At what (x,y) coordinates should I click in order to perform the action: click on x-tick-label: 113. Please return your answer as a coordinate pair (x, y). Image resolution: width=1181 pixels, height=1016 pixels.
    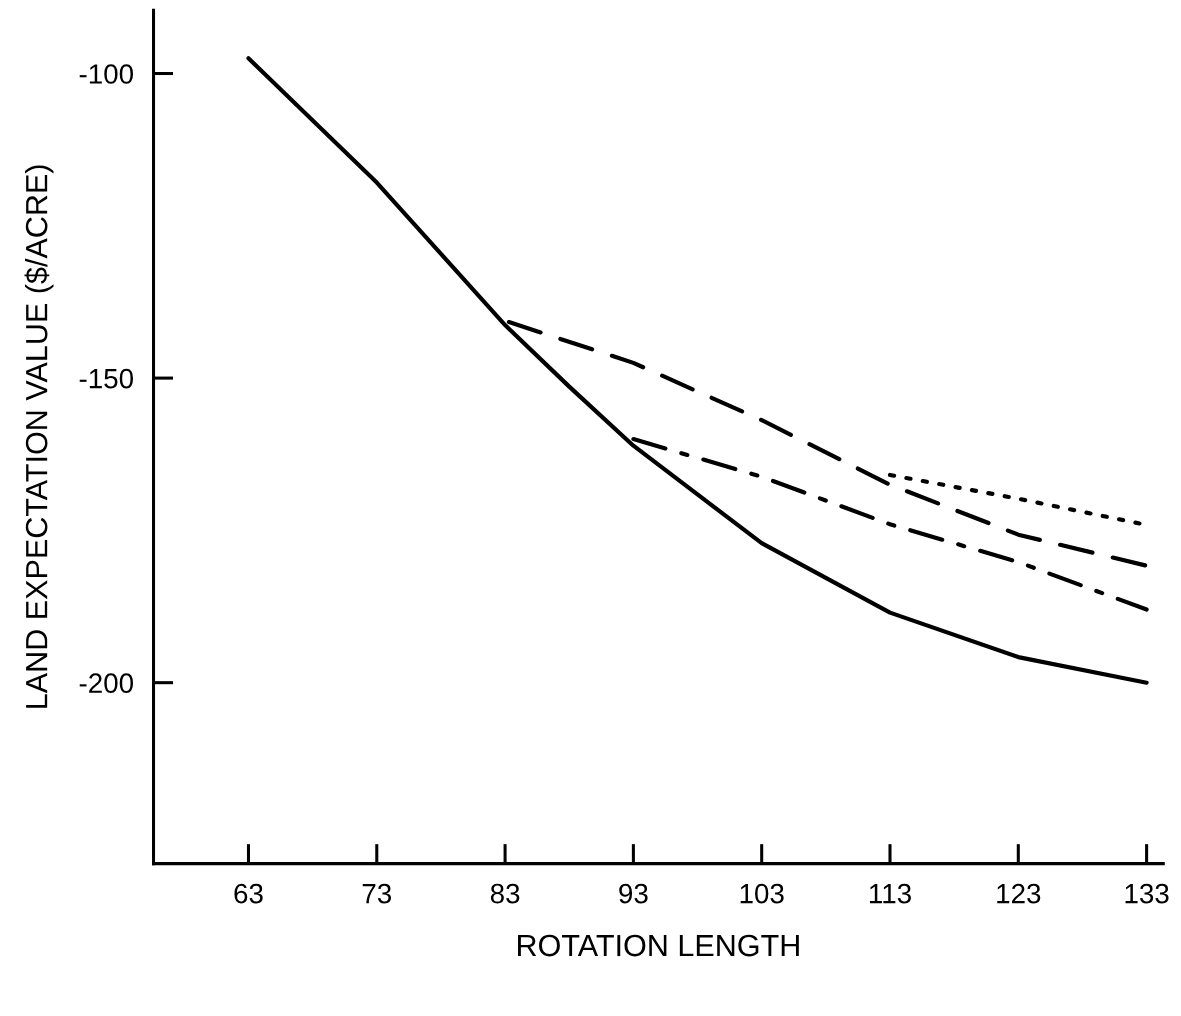
    Looking at the image, I should click on (890, 893).